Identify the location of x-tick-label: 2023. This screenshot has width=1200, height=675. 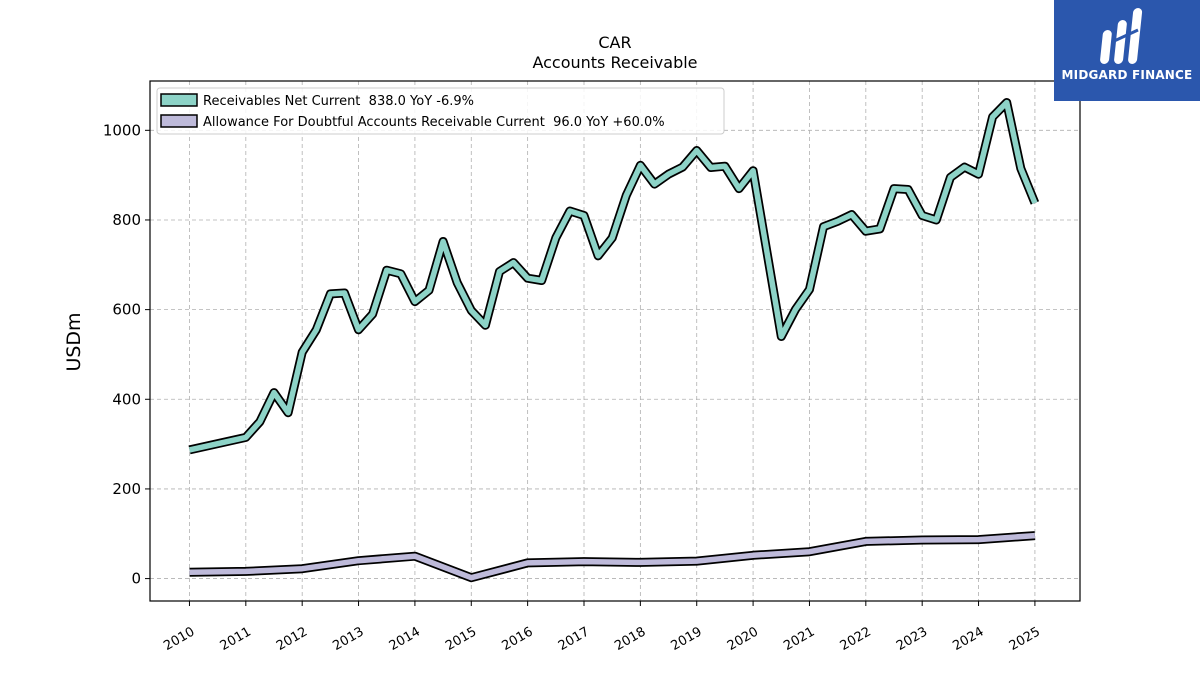
(912, 639).